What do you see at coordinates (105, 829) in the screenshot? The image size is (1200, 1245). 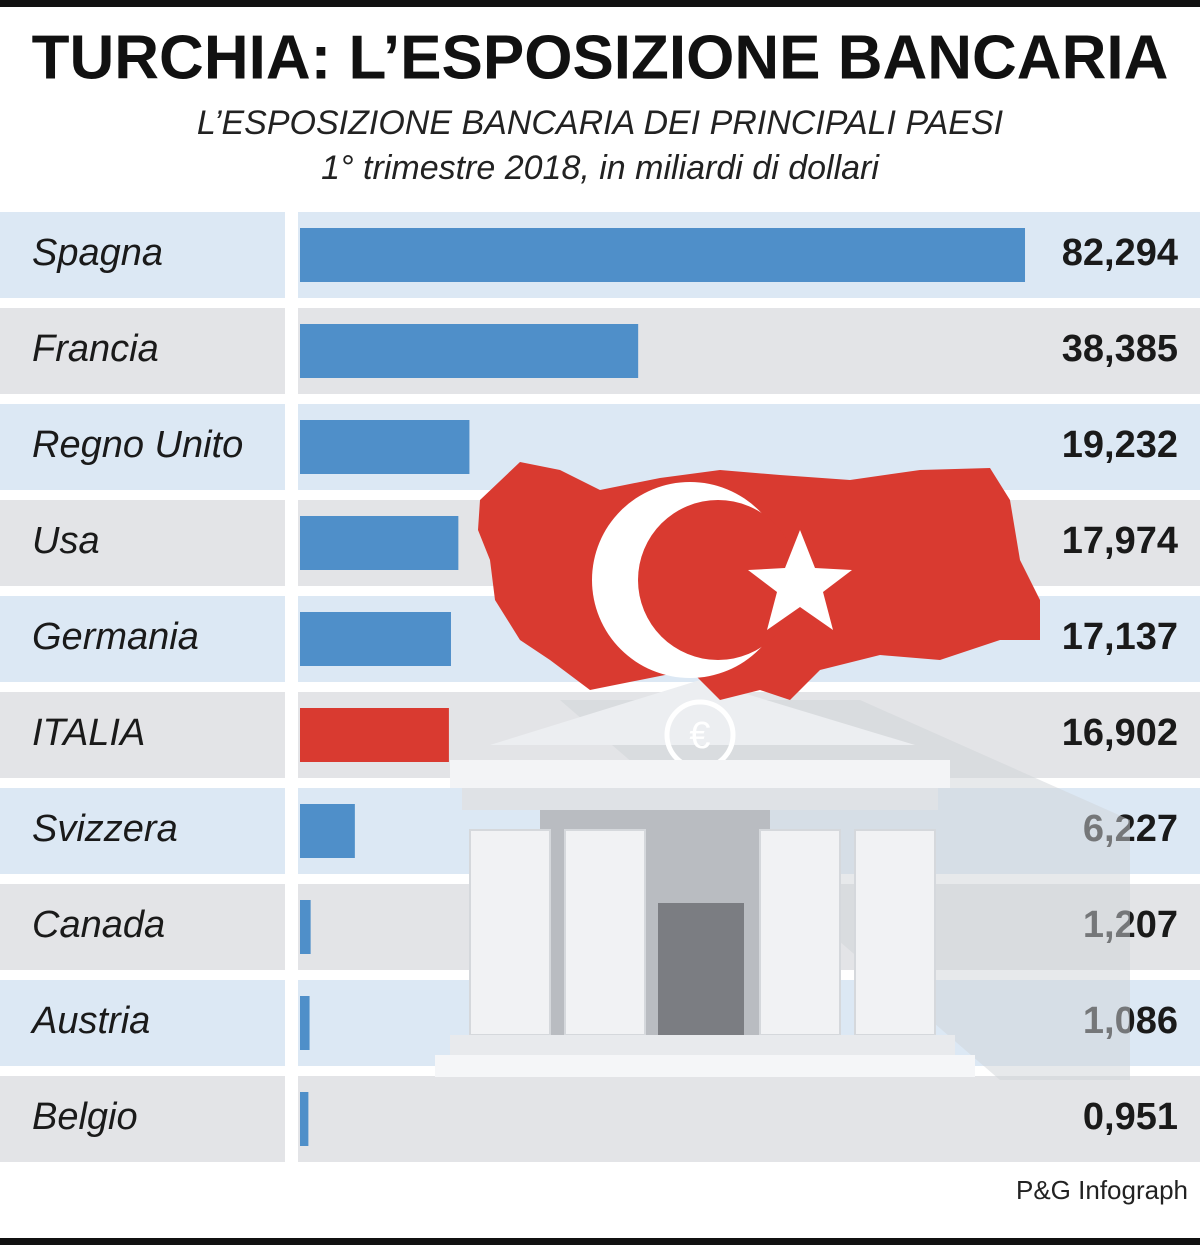 I see `category-label: Svizzera` at bounding box center [105, 829].